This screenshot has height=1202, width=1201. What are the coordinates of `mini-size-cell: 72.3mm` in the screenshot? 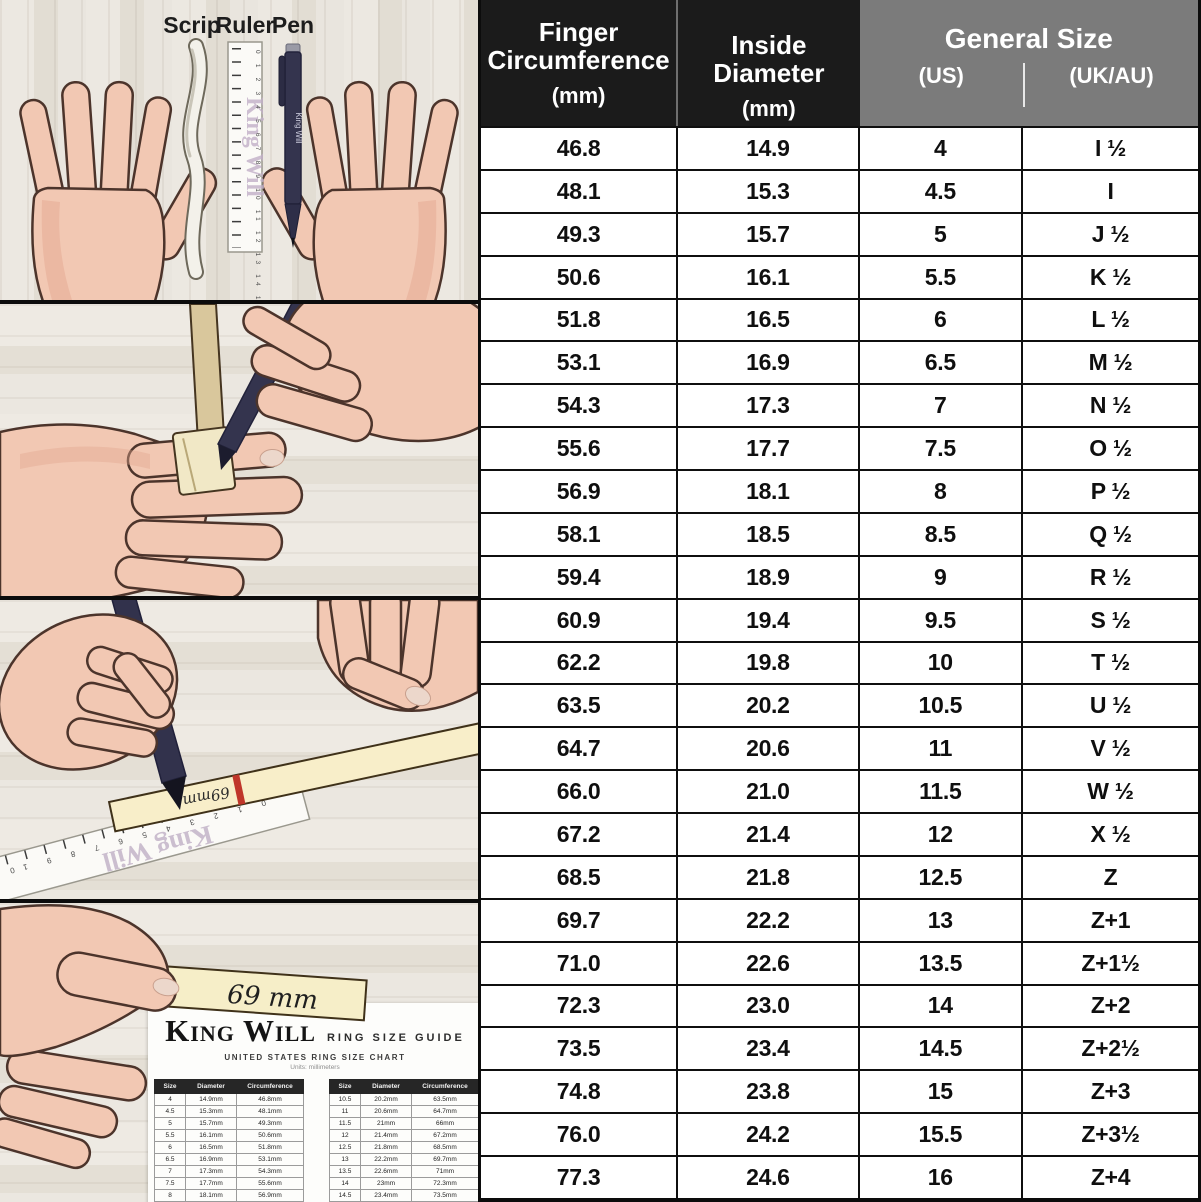 It's located at (444, 1183).